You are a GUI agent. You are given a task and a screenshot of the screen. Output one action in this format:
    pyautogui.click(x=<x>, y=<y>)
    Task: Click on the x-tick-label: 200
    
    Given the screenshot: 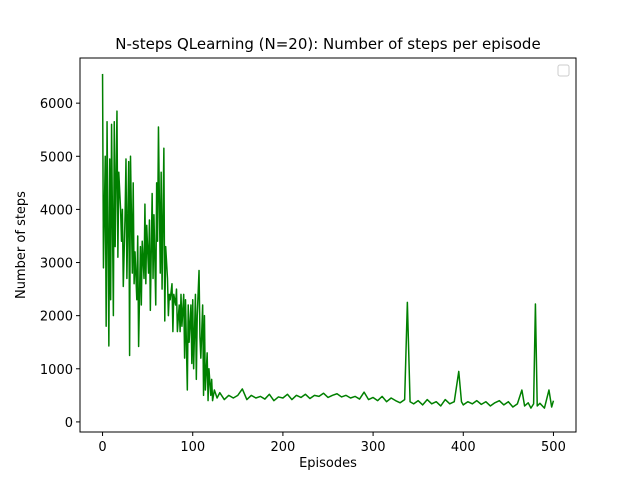 What is the action you would take?
    pyautogui.click(x=282, y=447)
    